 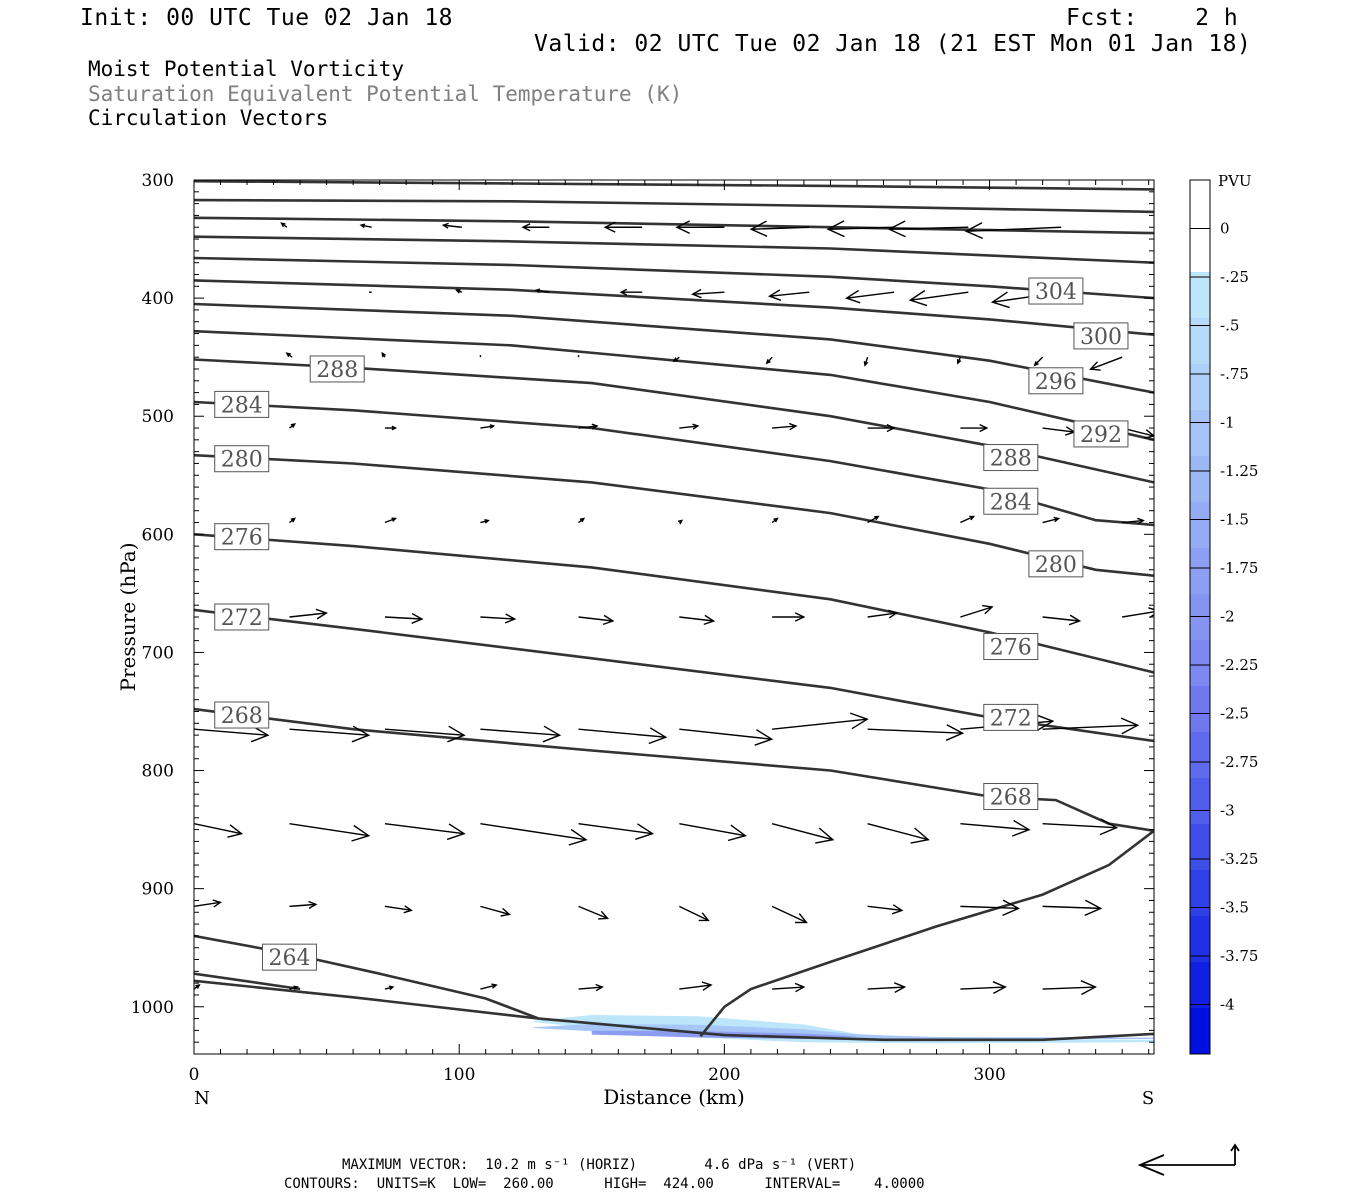 What do you see at coordinates (1101, 435) in the screenshot?
I see `contour-label-text: 292` at bounding box center [1101, 435].